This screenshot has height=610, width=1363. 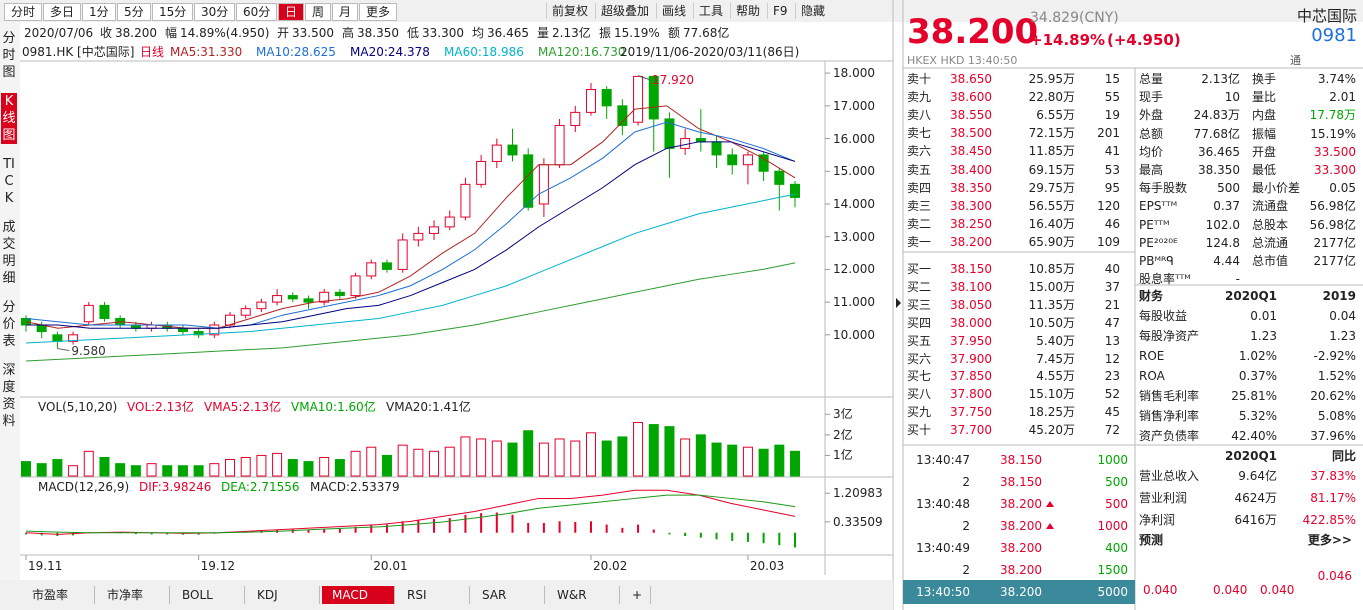 I want to click on tick-arrow, so click(x=1050, y=504).